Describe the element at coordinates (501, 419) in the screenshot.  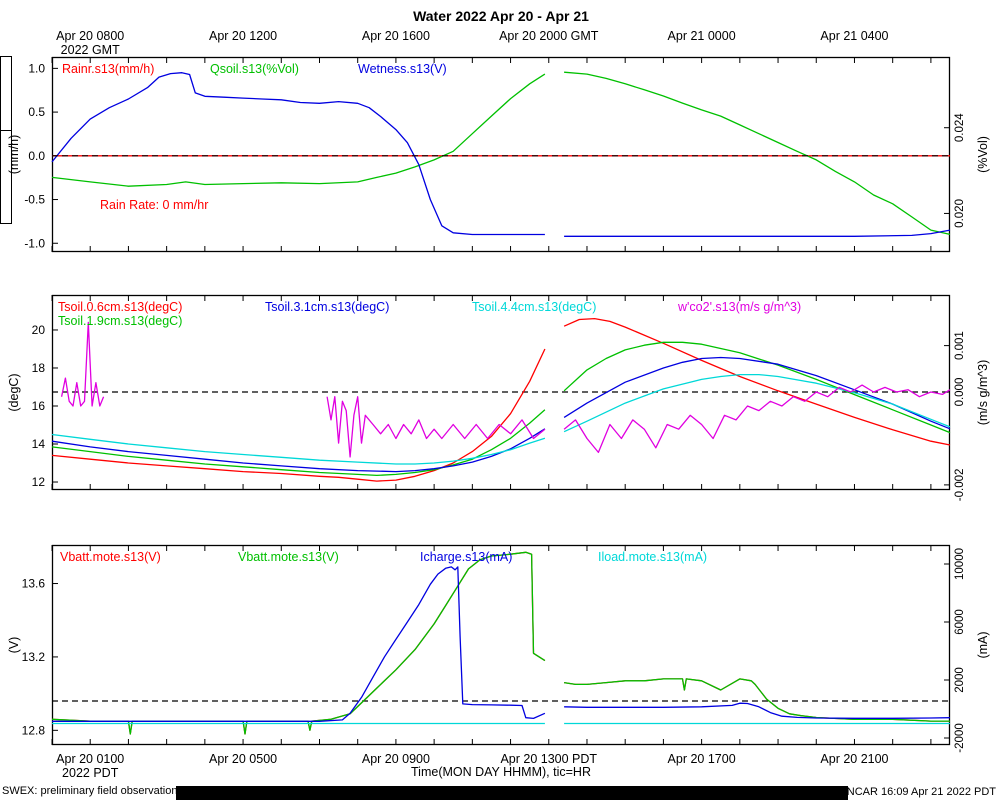
I see `series-Tsoil.4.4cm.s13(degC)` at that location.